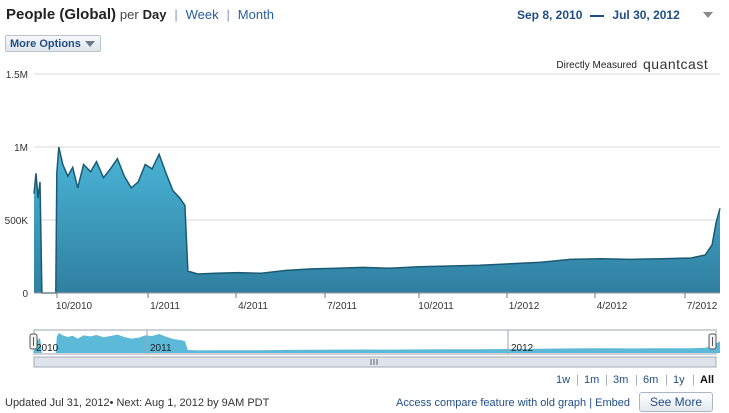 This screenshot has height=413, width=729. What do you see at coordinates (675, 64) in the screenshot?
I see `quantcast-logo: quantcast` at bounding box center [675, 64].